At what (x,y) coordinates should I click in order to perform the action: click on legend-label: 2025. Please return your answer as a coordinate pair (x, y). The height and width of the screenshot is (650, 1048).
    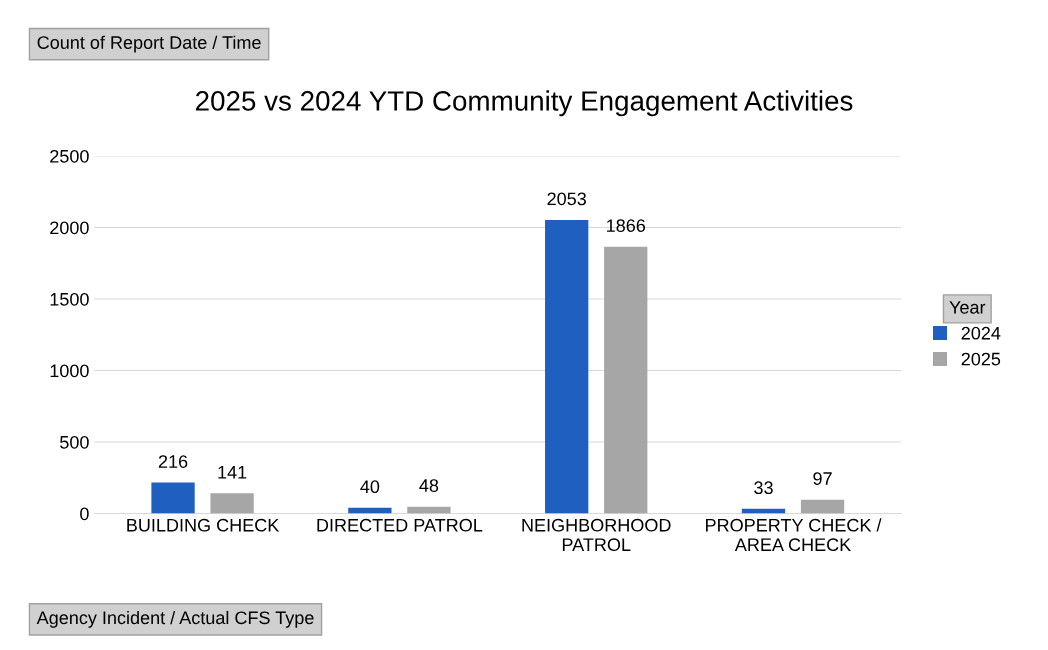
    Looking at the image, I should click on (981, 359).